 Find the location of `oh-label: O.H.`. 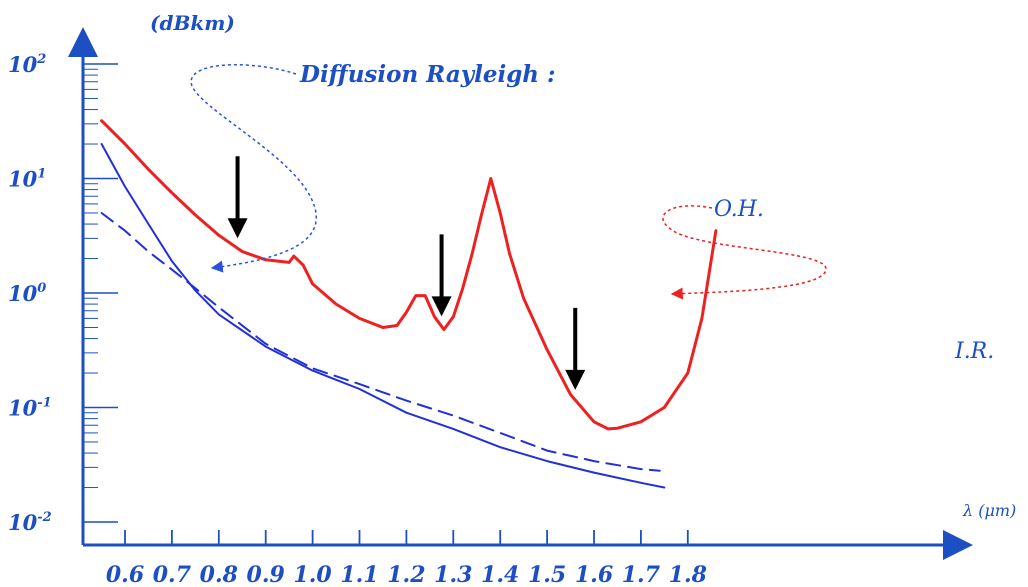

oh-label: O.H. is located at coordinates (739, 209).